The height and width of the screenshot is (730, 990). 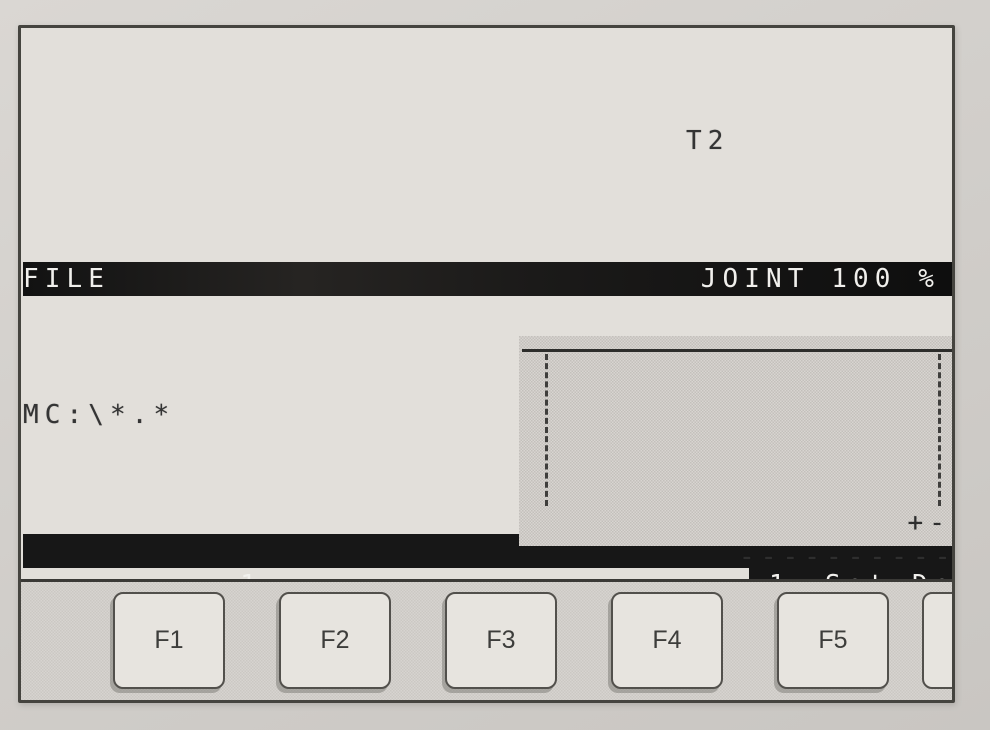 I want to click on page-title: FILE, so click(x=67, y=279).